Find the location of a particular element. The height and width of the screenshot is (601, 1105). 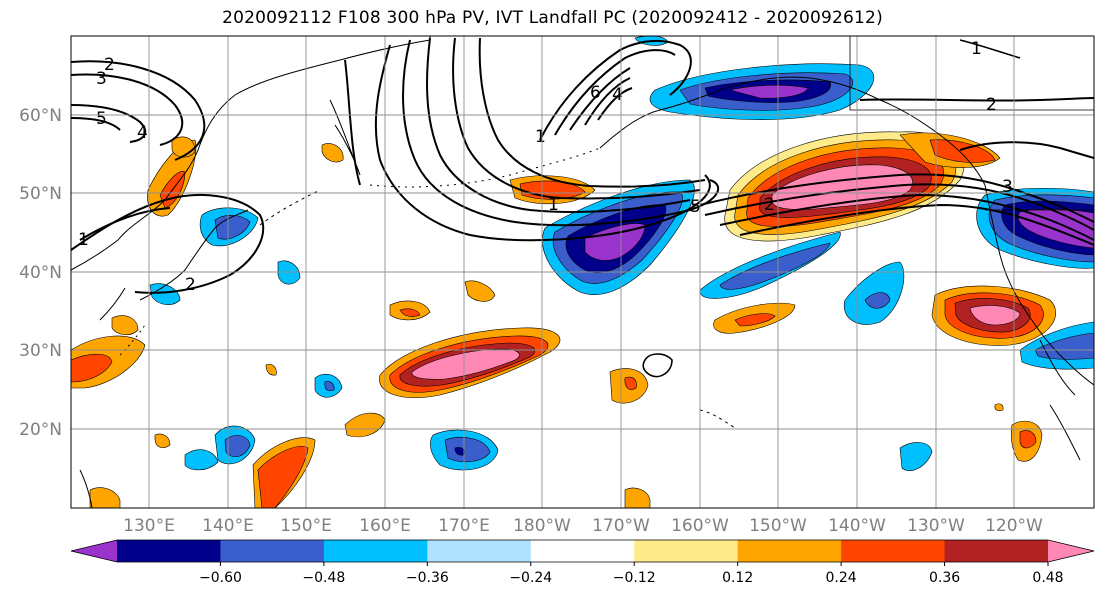

colorbar-tick-label: −0.60 is located at coordinates (220, 578).